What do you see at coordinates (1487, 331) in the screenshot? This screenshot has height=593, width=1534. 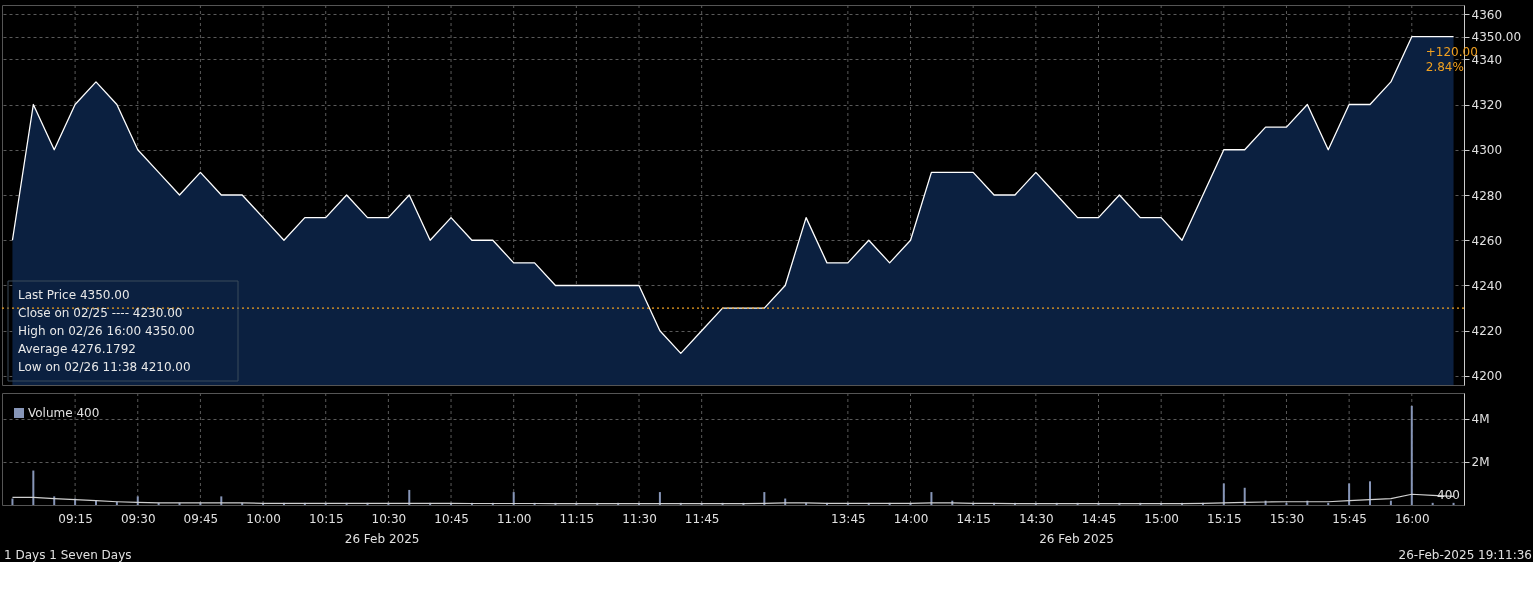 I see `y-tick-label: 4220` at bounding box center [1487, 331].